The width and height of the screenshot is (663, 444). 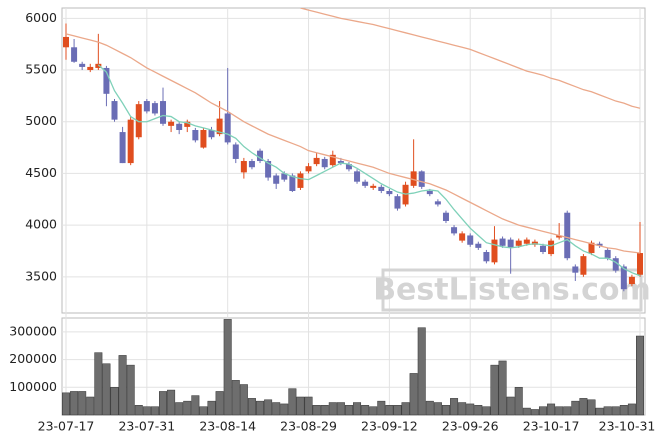 I want to click on x-tick-label: 23-09-12, so click(x=389, y=426).